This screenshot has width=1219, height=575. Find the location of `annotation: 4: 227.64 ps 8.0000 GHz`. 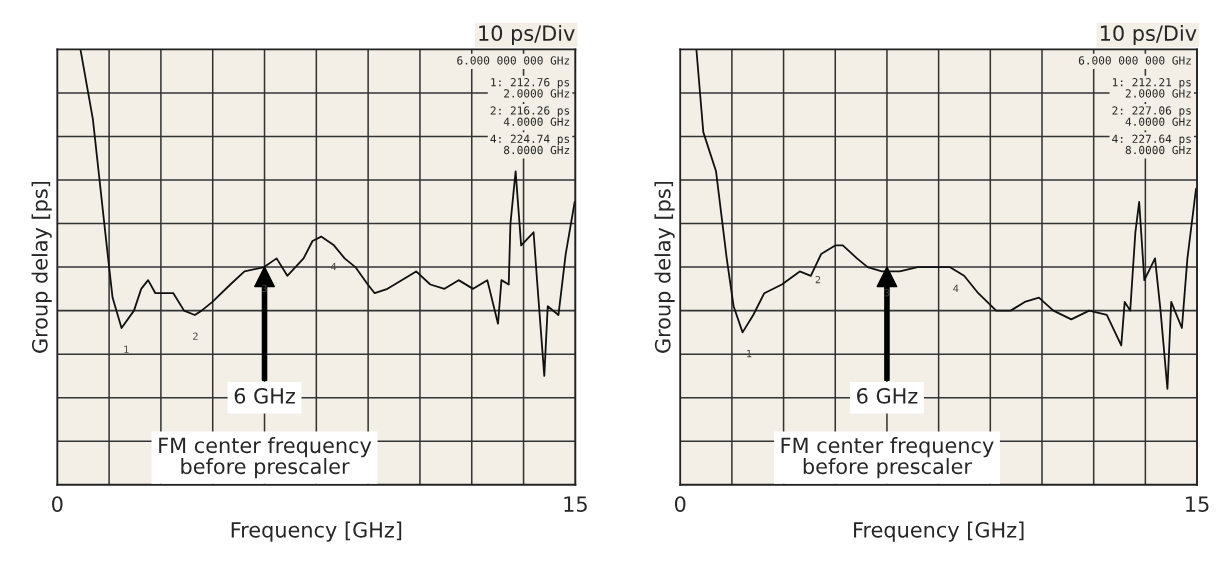

annotation: 4: 227.64 ps 8.0000 GHz is located at coordinates (1151, 144).